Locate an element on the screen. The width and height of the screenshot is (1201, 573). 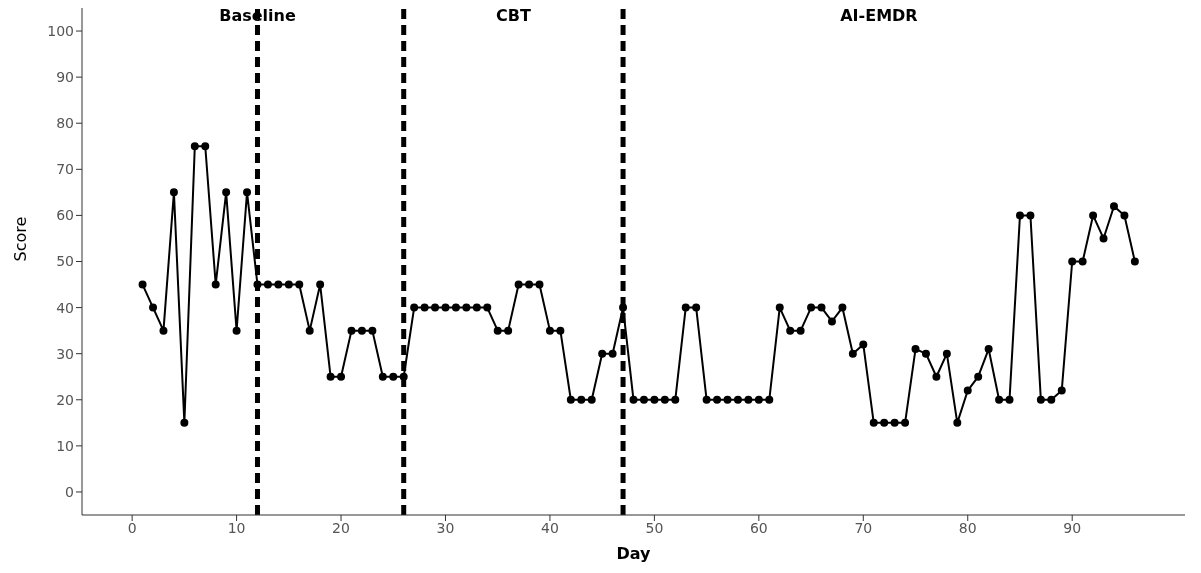
x-tick-label: 10 is located at coordinates (236, 527).